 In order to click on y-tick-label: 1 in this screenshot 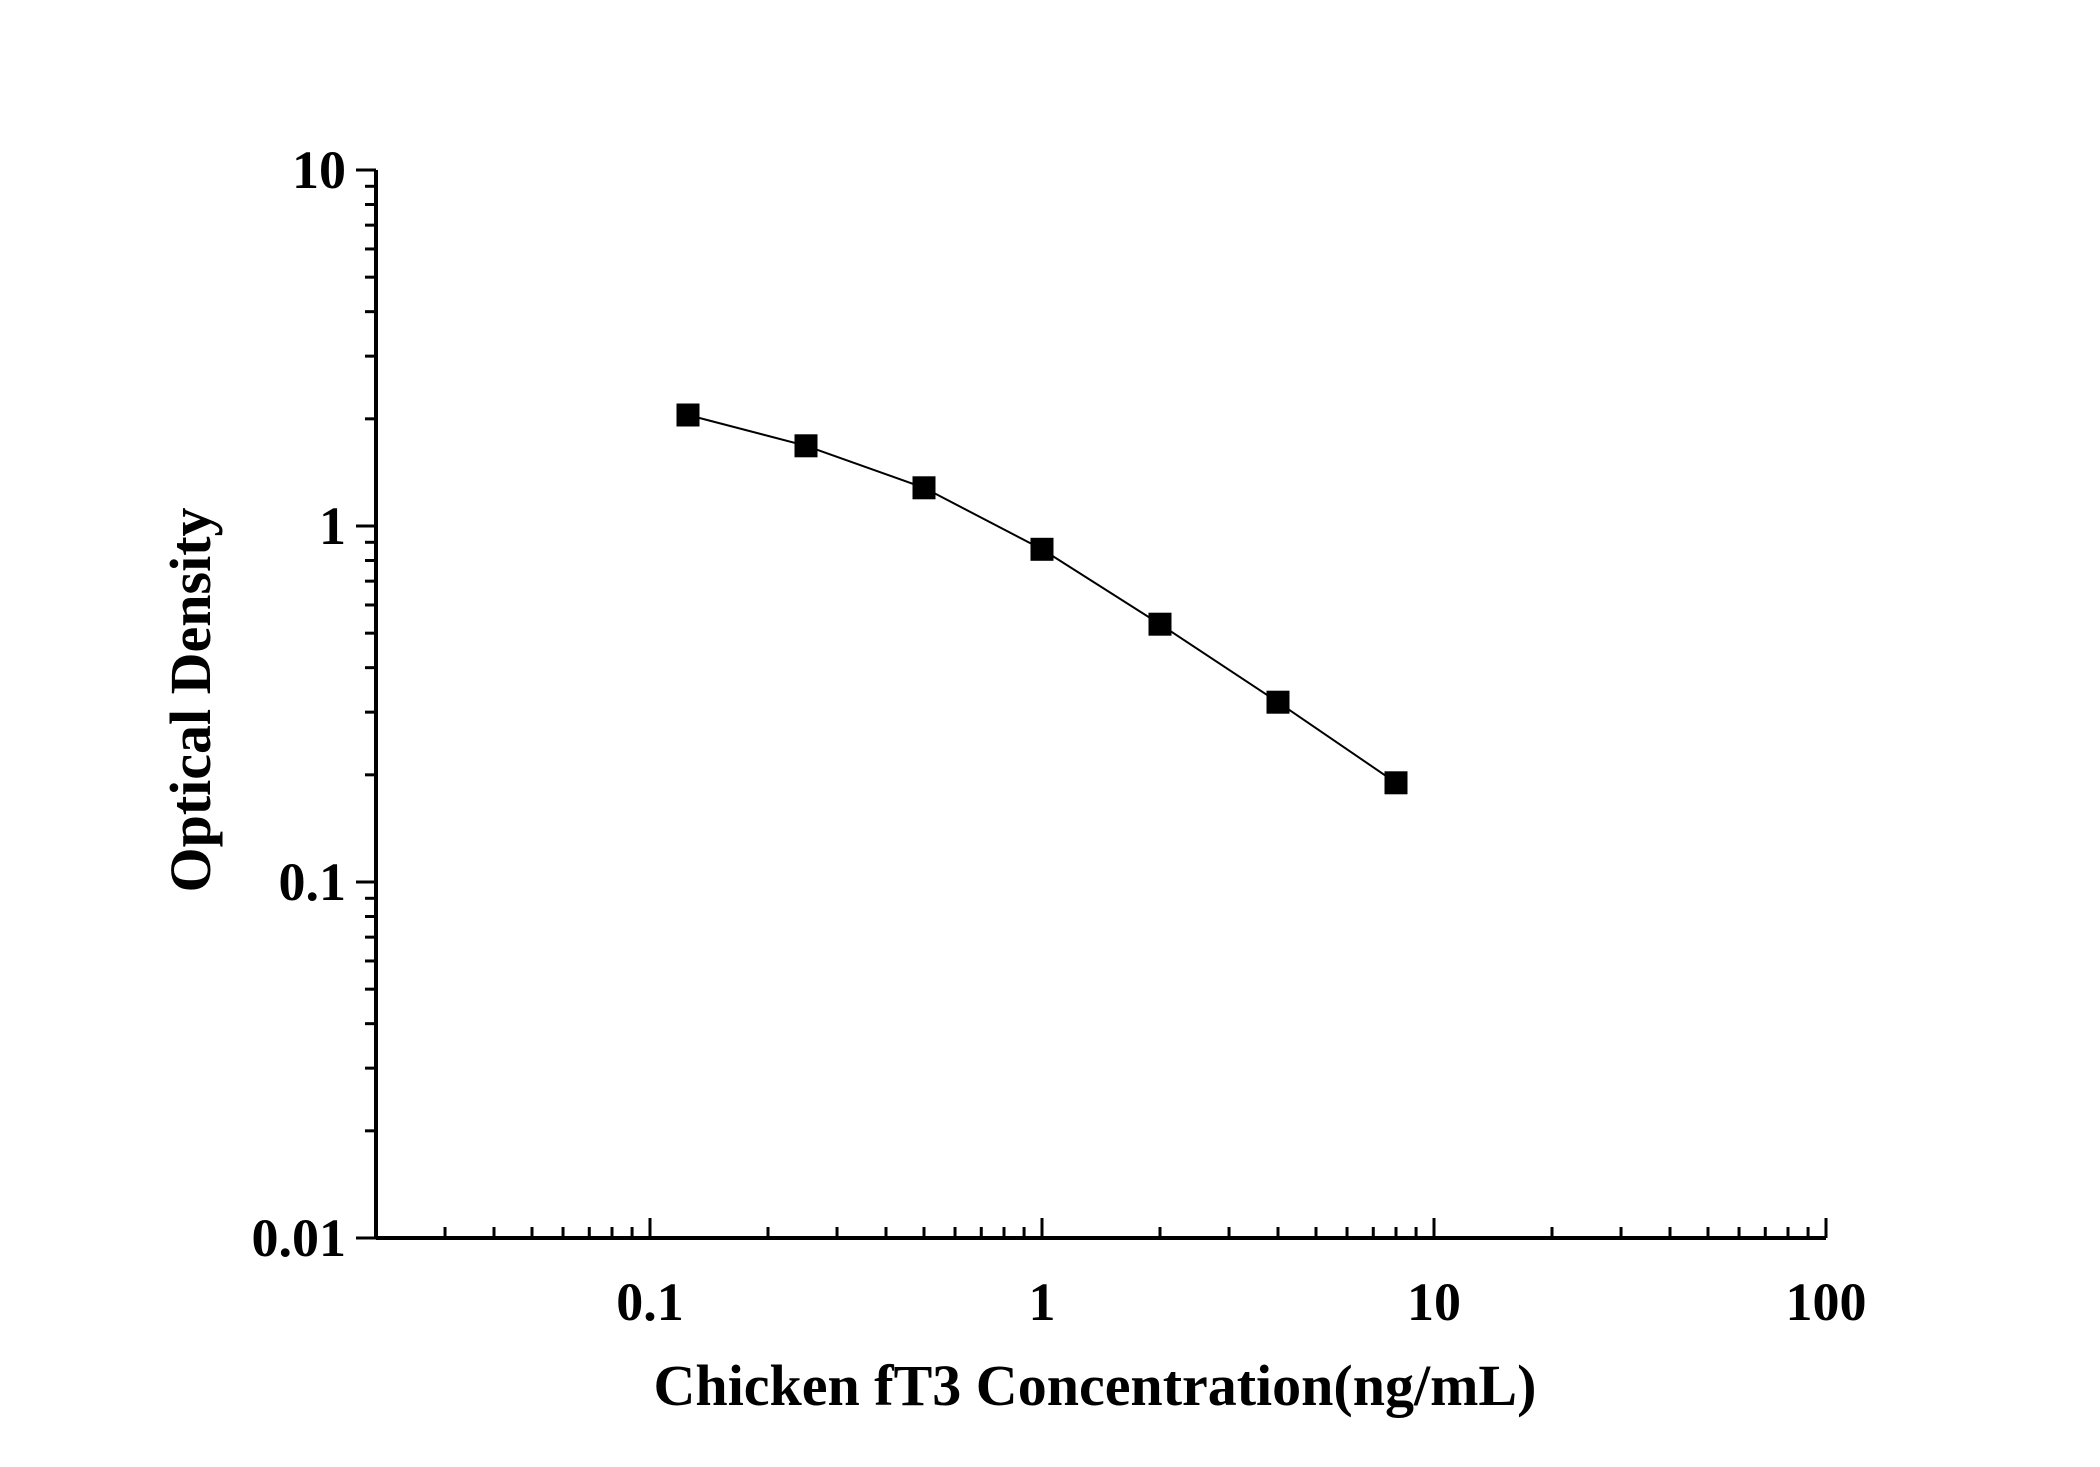, I will do `click(332, 526)`.